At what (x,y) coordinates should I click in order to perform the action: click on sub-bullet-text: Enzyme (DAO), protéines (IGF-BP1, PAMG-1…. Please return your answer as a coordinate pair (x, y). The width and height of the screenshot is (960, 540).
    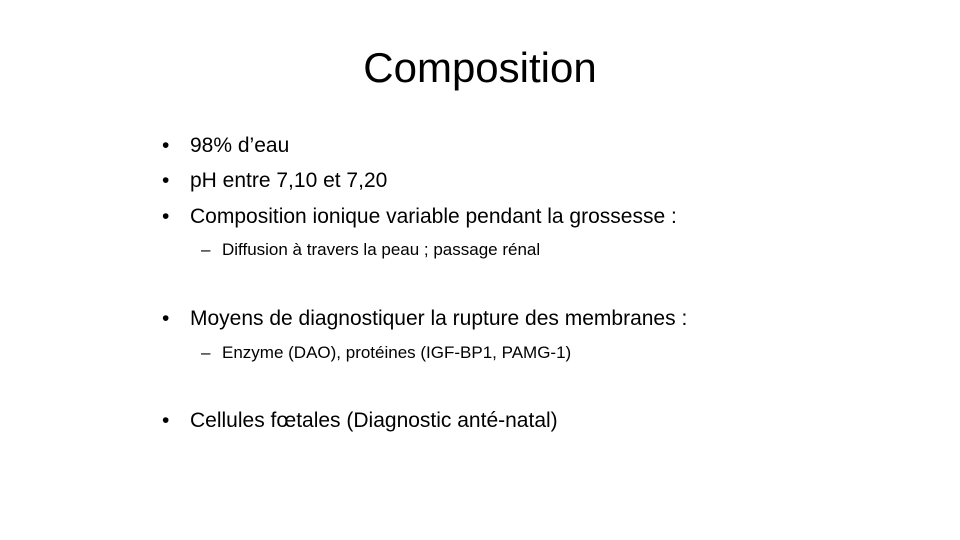
    Looking at the image, I should click on (397, 352).